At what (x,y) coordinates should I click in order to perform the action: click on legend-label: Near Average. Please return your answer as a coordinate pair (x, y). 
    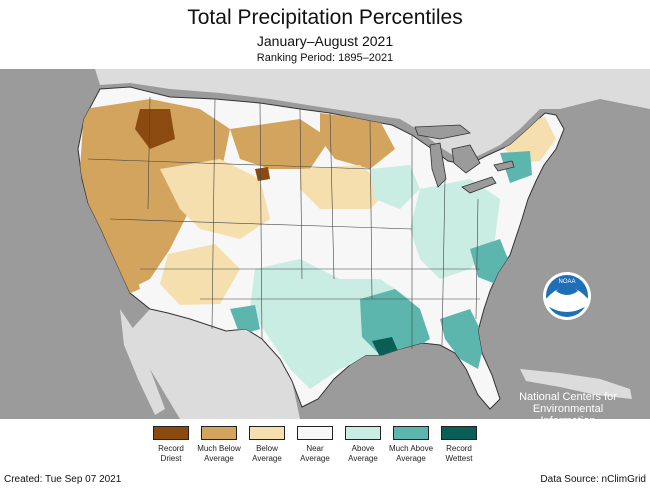
    Looking at the image, I should click on (315, 453).